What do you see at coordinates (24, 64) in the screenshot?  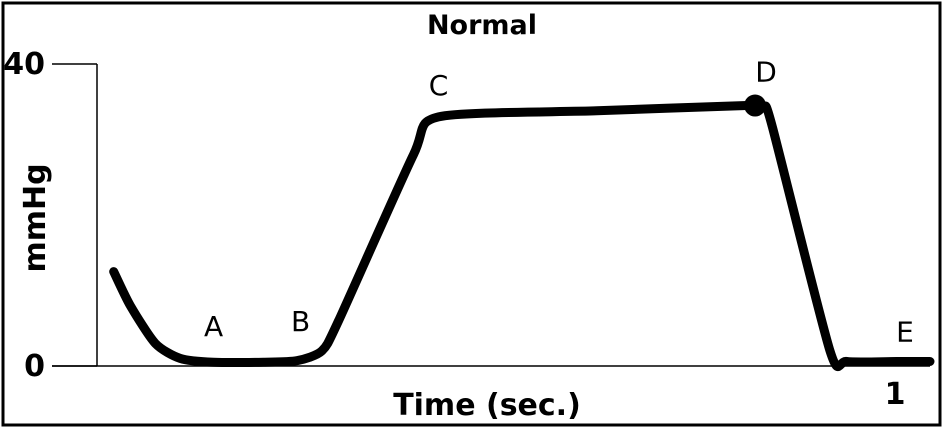 I see `y-tick-label: 40` at bounding box center [24, 64].